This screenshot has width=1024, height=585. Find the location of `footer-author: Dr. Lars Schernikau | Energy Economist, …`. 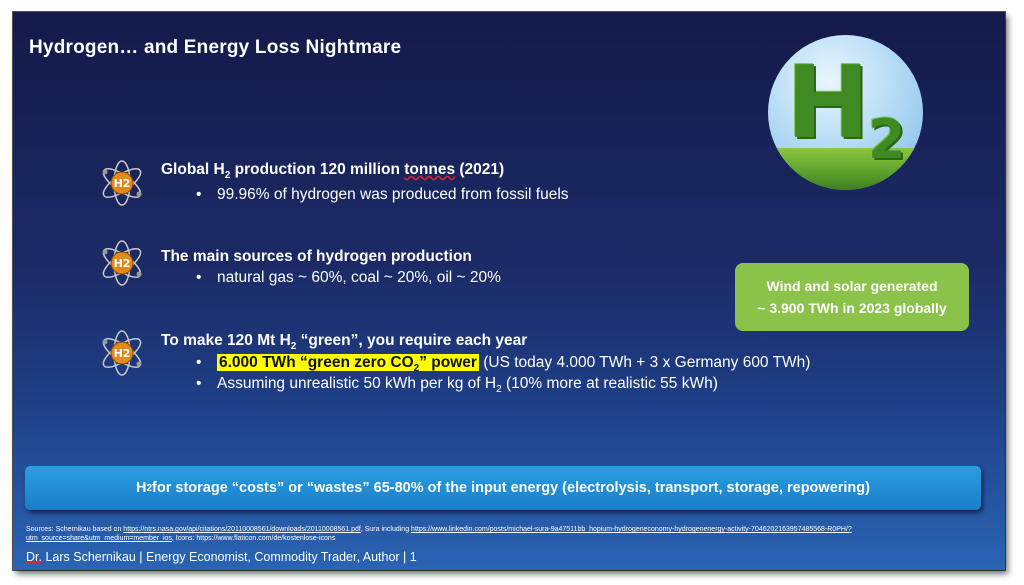

footer-author: Dr. Lars Schernikau | Energy Economist, … is located at coordinates (221, 557).